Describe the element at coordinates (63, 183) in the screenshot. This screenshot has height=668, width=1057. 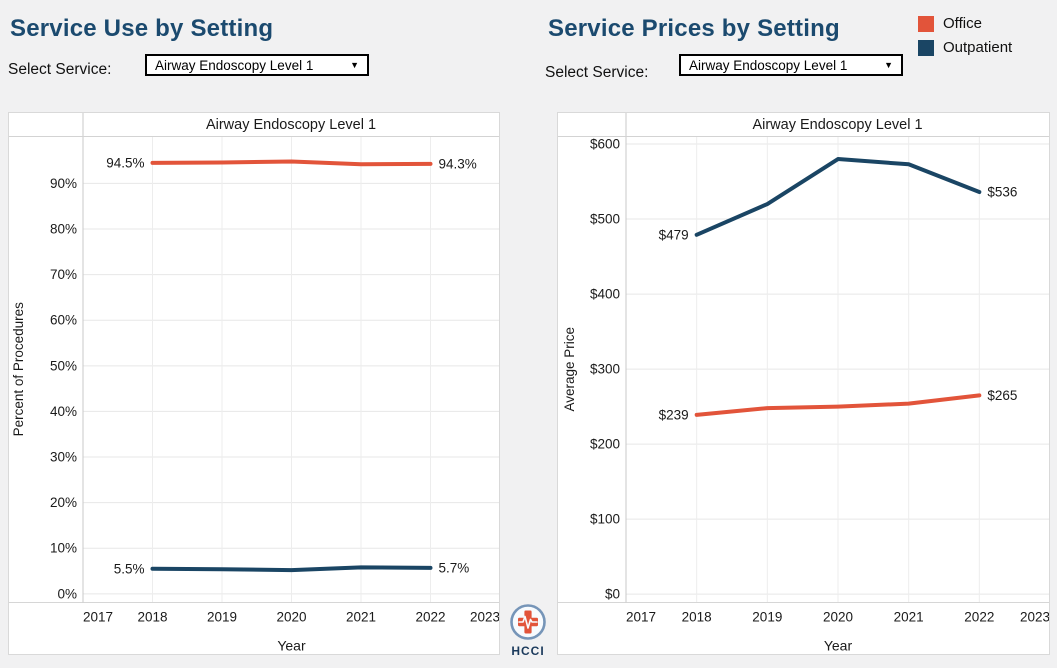
I see `y-tick-label: 90%` at that location.